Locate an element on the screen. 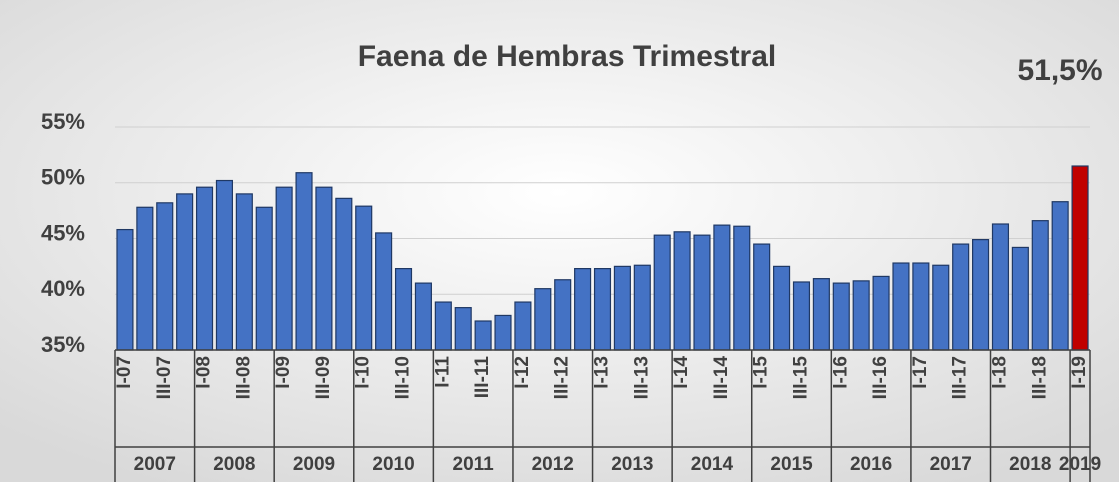  x-tick-label: III-12 is located at coordinates (562, 377).